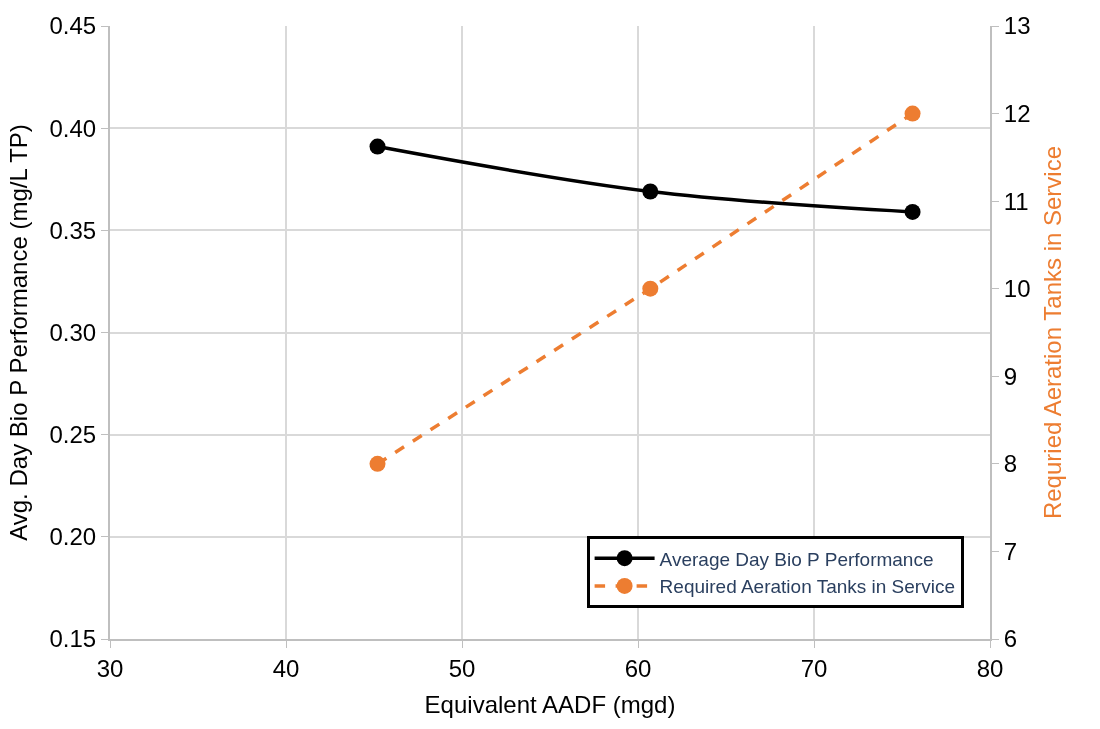 This screenshot has width=1100, height=729. Describe the element at coordinates (1017, 289) in the screenshot. I see `y2-tick-label: 10` at that location.